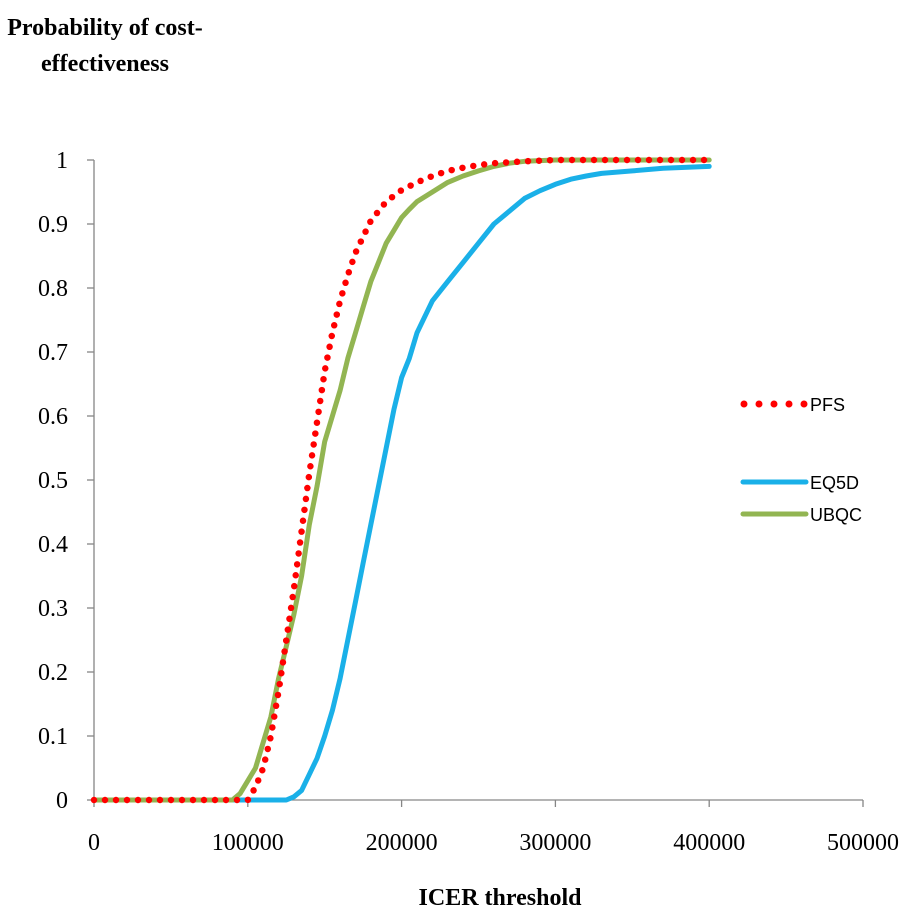  What do you see at coordinates (827, 405) in the screenshot?
I see `legend-label-pfs: PFS` at bounding box center [827, 405].